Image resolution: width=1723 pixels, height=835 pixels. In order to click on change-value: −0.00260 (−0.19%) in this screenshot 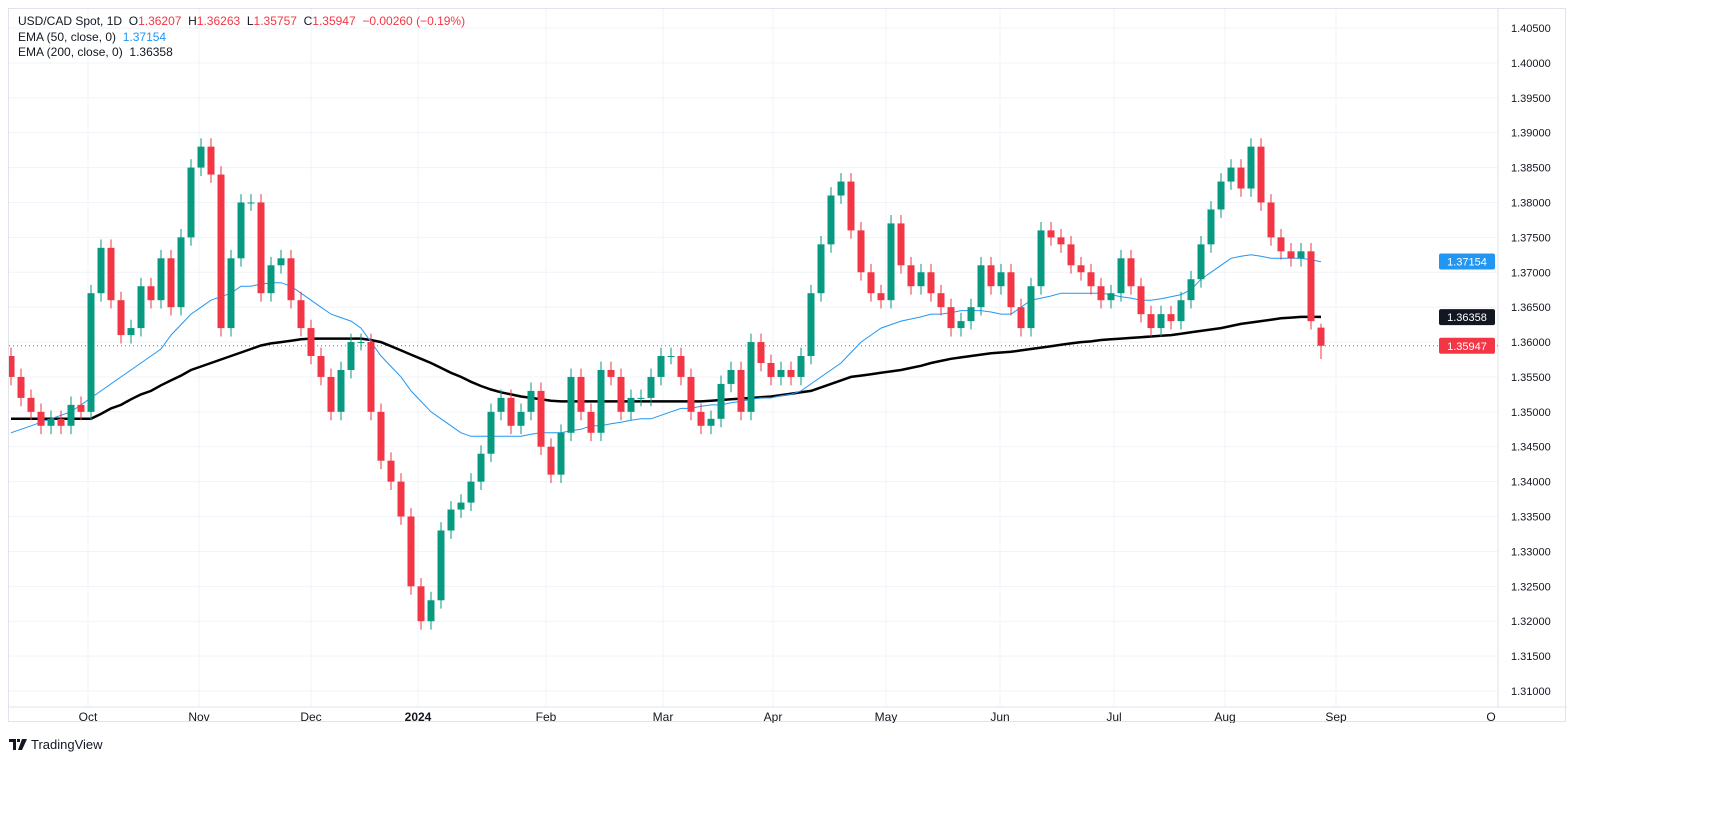, I will do `click(414, 21)`.